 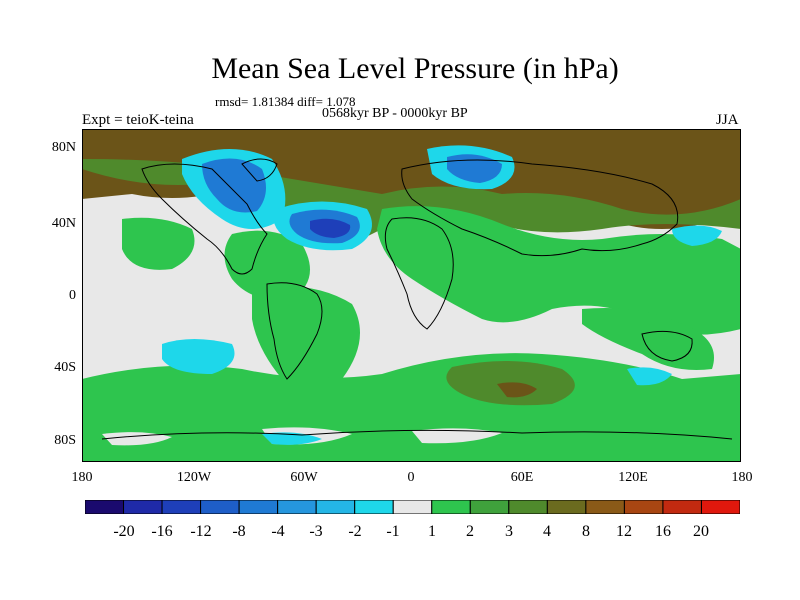 I want to click on lat-label-80n: 80N, so click(x=63, y=147).